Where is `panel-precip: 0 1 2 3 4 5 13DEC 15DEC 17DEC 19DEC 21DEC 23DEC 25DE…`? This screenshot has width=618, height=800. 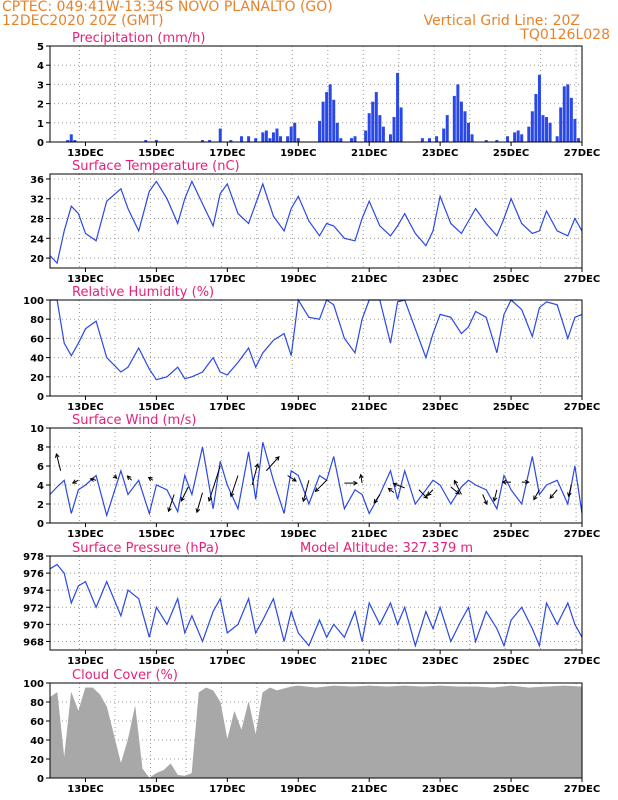
panel-precip: 0 1 2 3 4 5 13DEC 15DEC 17DEC 19DEC 21DEC 23DEC 25DE… is located at coordinates (318, 95).